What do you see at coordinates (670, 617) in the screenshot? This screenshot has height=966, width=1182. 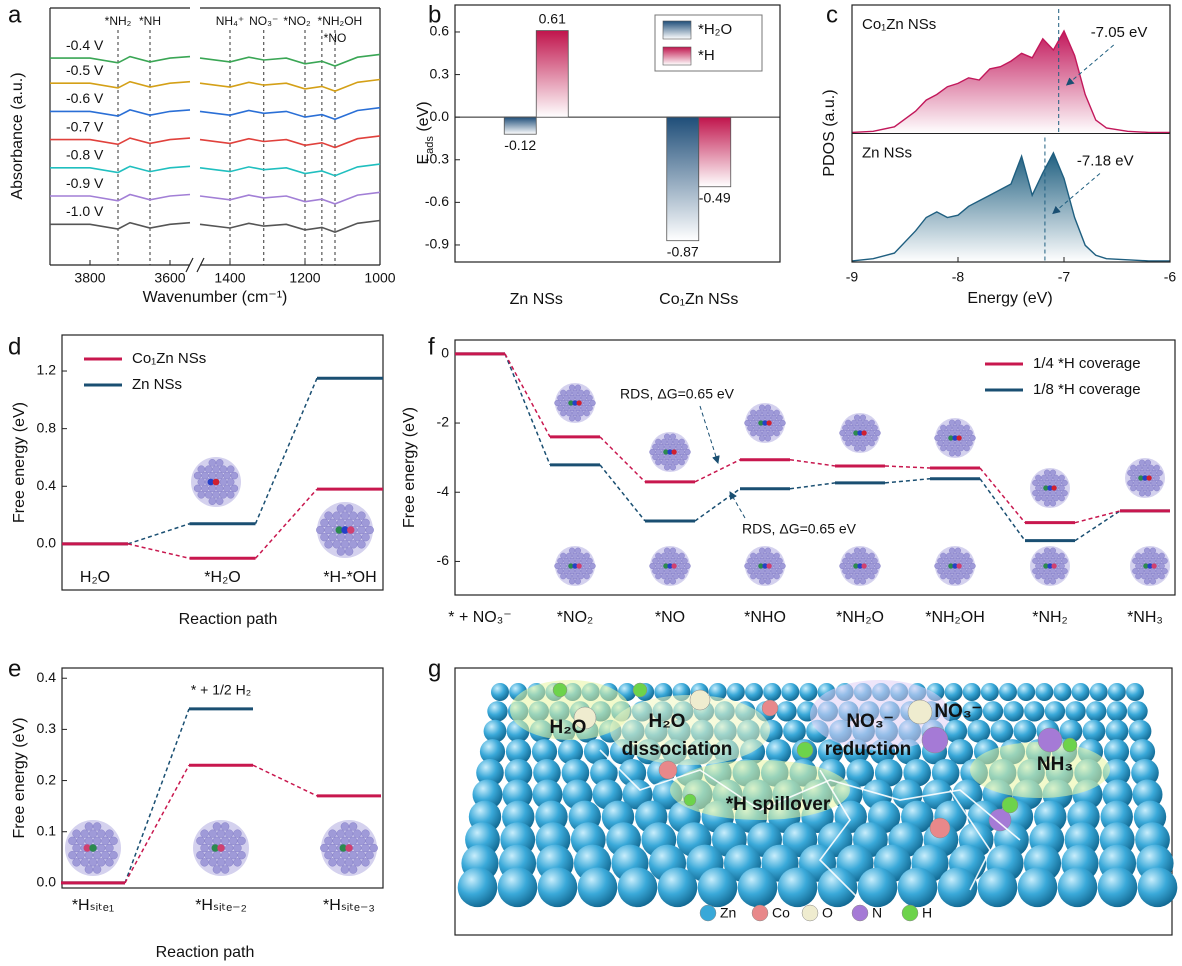 I see `x-tick-label: *NO` at bounding box center [670, 617].